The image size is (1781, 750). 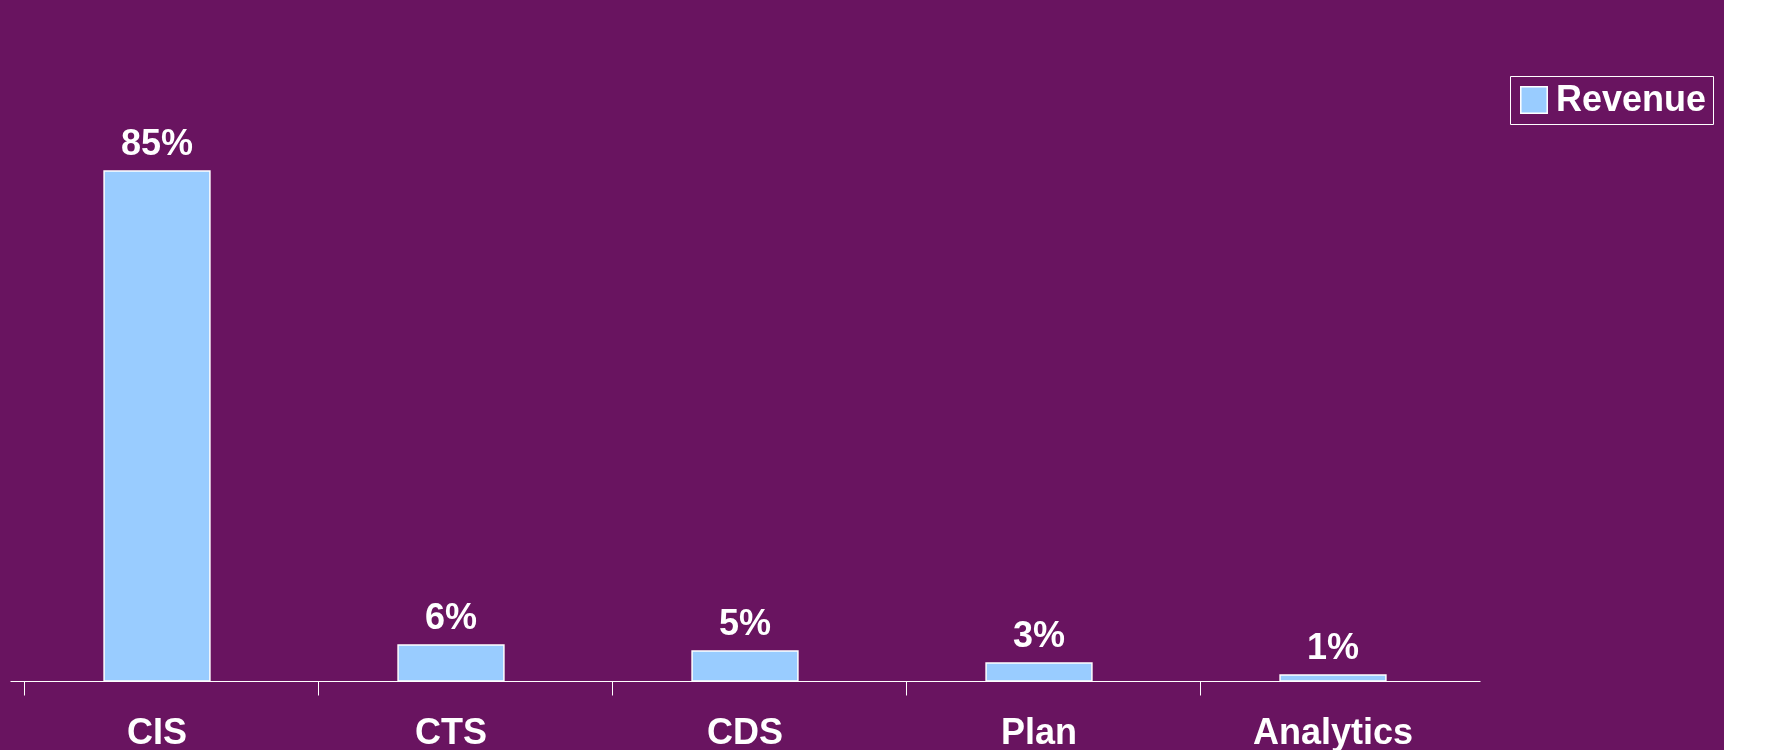 What do you see at coordinates (157, 730) in the screenshot?
I see `x-tick-label: CIS` at bounding box center [157, 730].